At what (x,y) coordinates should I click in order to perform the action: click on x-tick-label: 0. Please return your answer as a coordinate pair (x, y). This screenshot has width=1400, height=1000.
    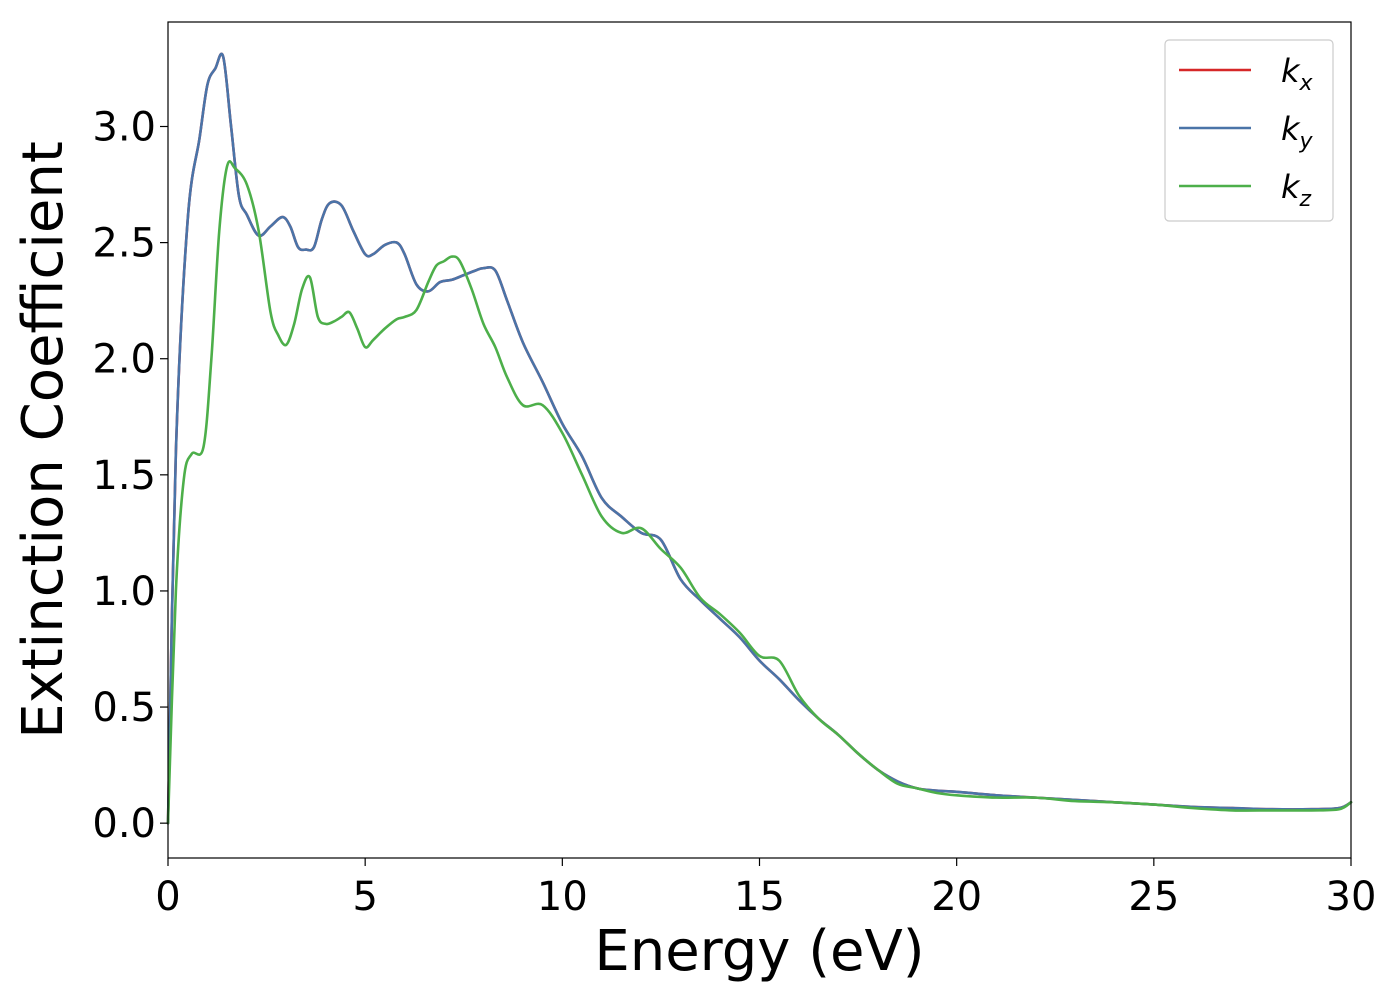
    Looking at the image, I should click on (167, 897).